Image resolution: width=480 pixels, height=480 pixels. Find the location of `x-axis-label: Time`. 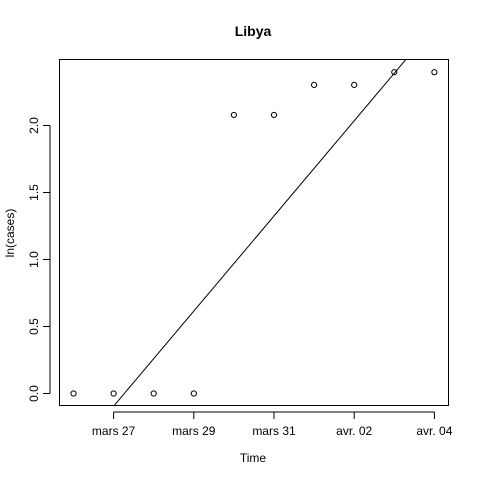

x-axis-label: Time is located at coordinates (253, 458).